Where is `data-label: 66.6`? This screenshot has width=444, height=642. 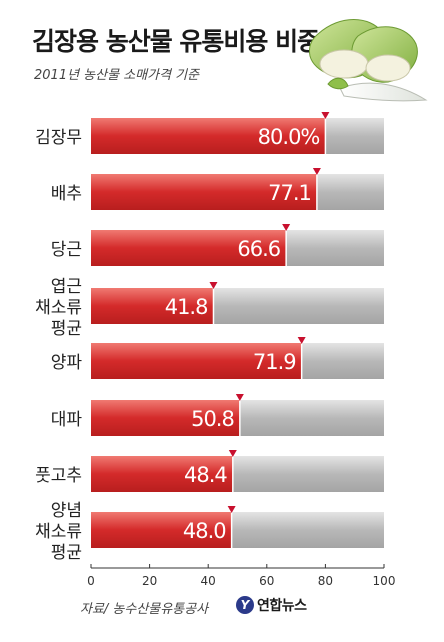 data-label: 66.6 is located at coordinates (258, 249).